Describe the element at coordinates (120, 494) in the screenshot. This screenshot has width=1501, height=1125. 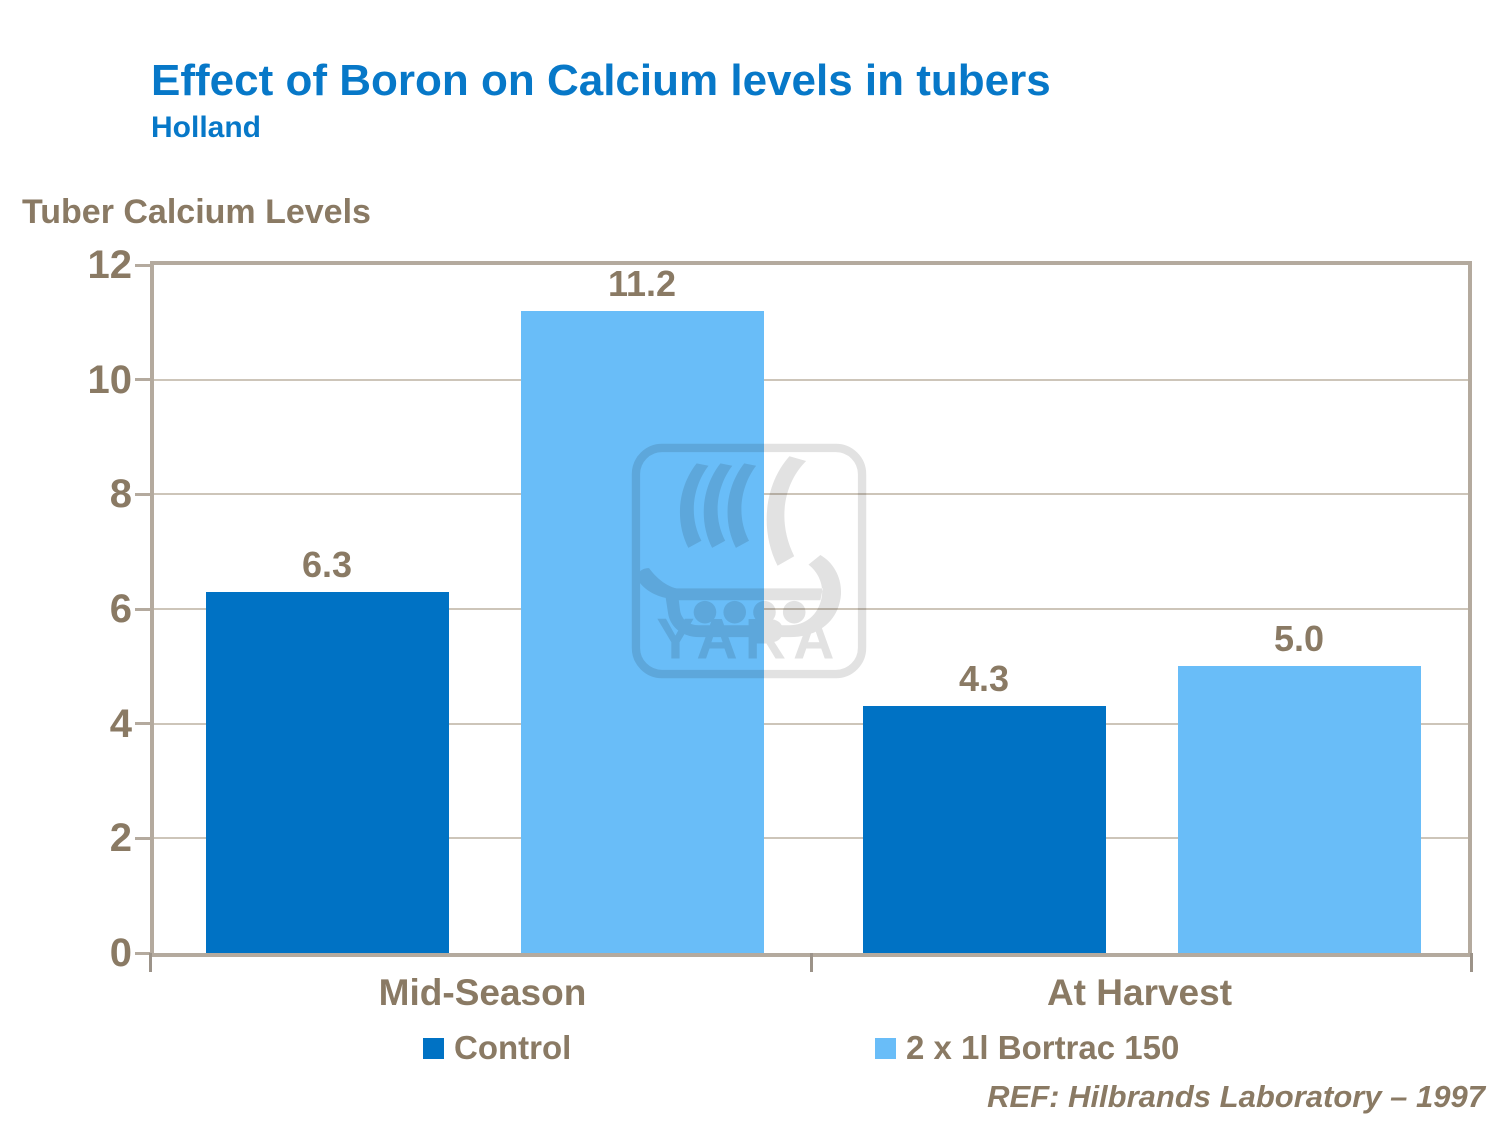
I see `y-axis-label-8: 8` at that location.